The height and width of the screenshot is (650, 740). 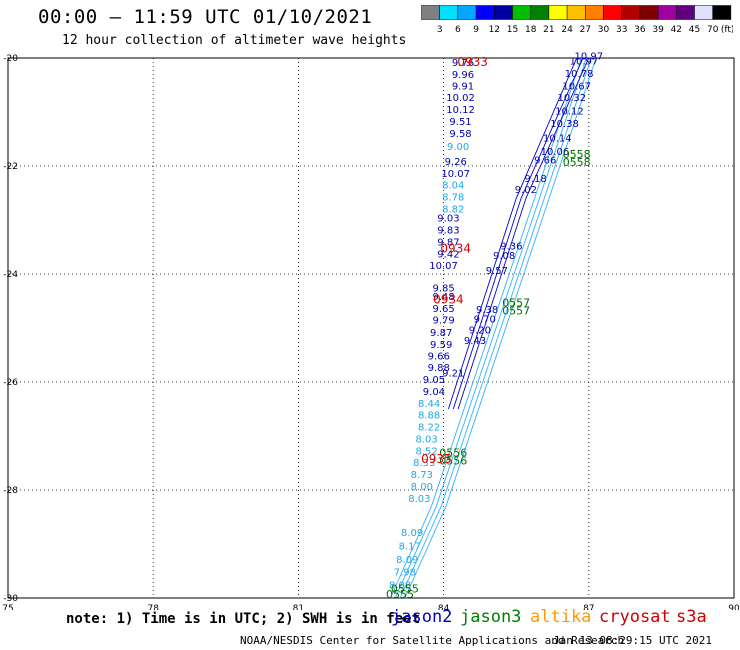 What do you see at coordinates (561, 617) in the screenshot?
I see `satellite-altika: altika` at bounding box center [561, 617].